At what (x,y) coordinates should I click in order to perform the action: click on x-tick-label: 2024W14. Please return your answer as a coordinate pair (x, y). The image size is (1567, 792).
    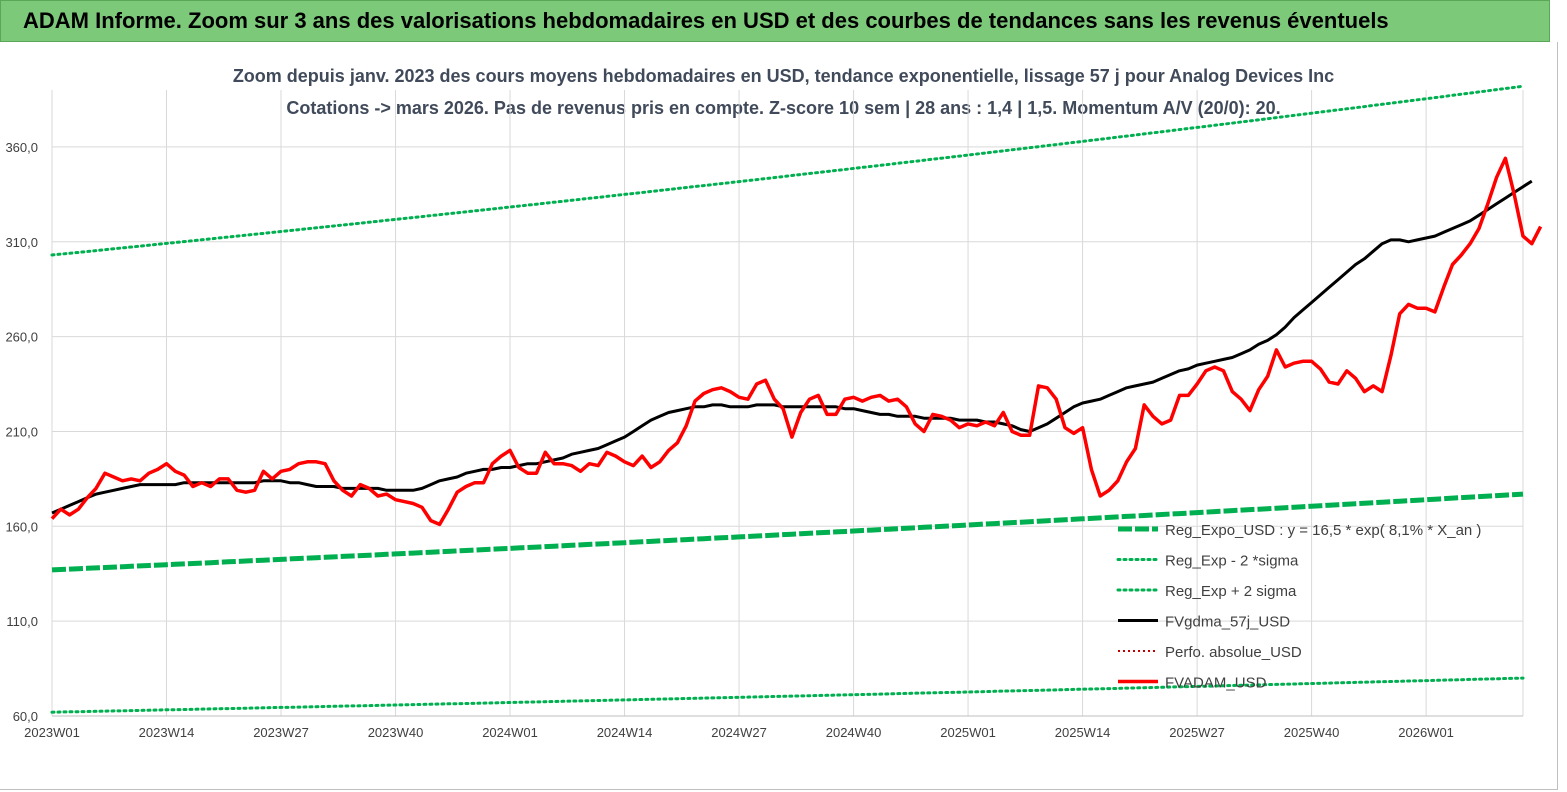
    Looking at the image, I should click on (625, 732).